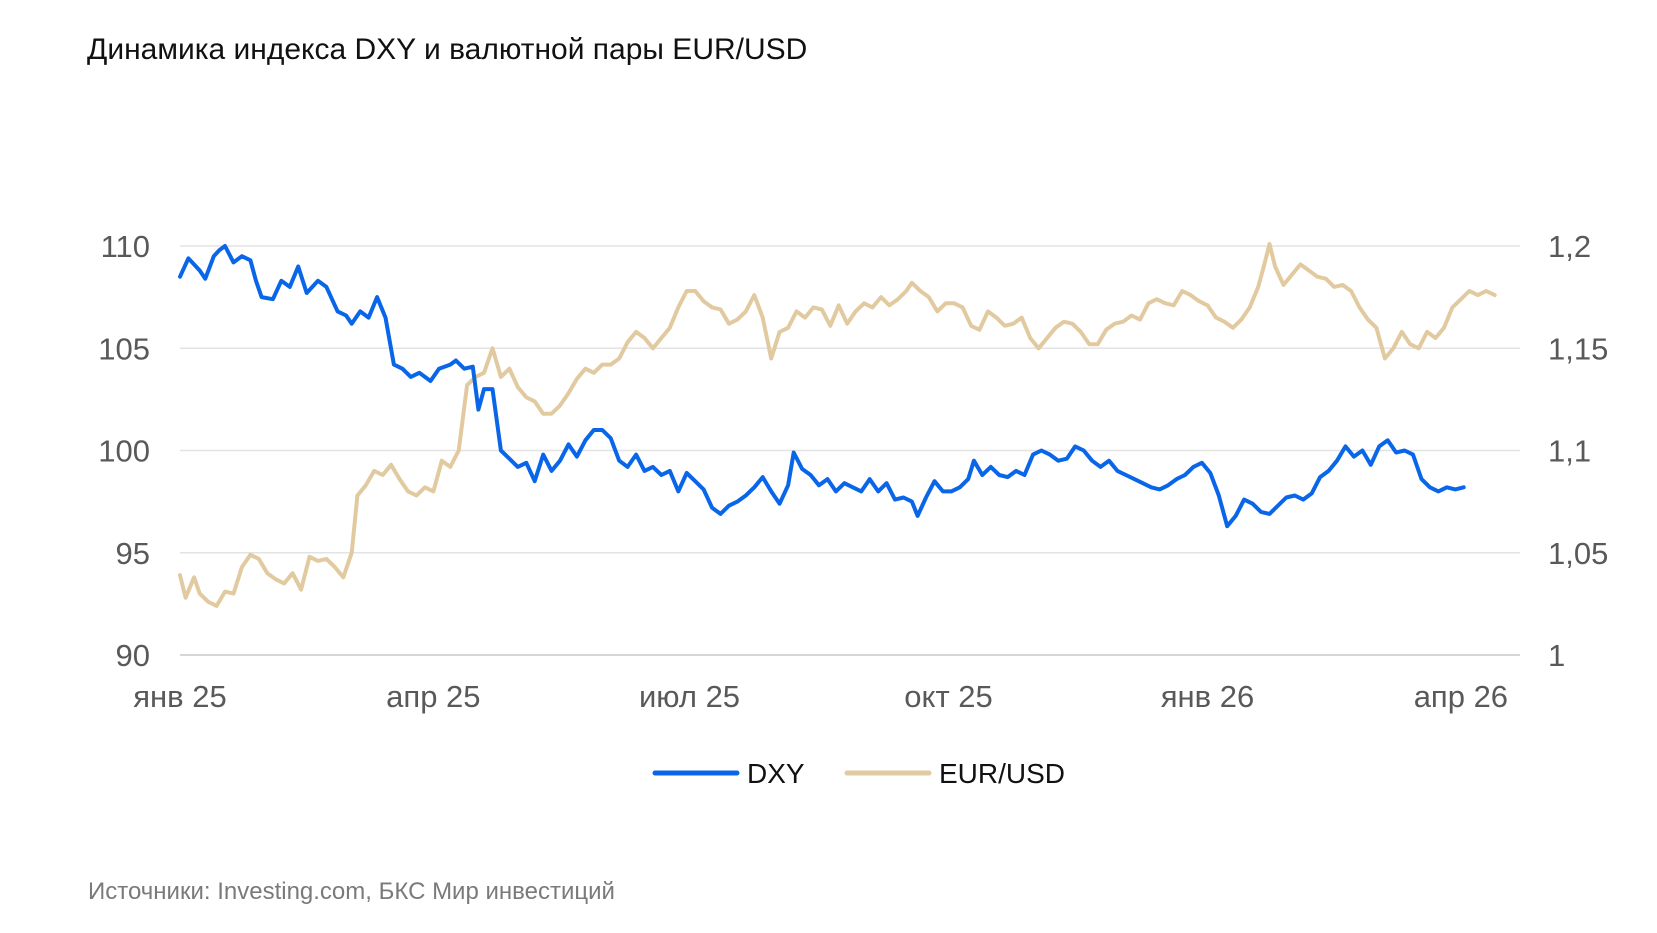  I want to click on x-tick-label: окт 25, so click(948, 696).